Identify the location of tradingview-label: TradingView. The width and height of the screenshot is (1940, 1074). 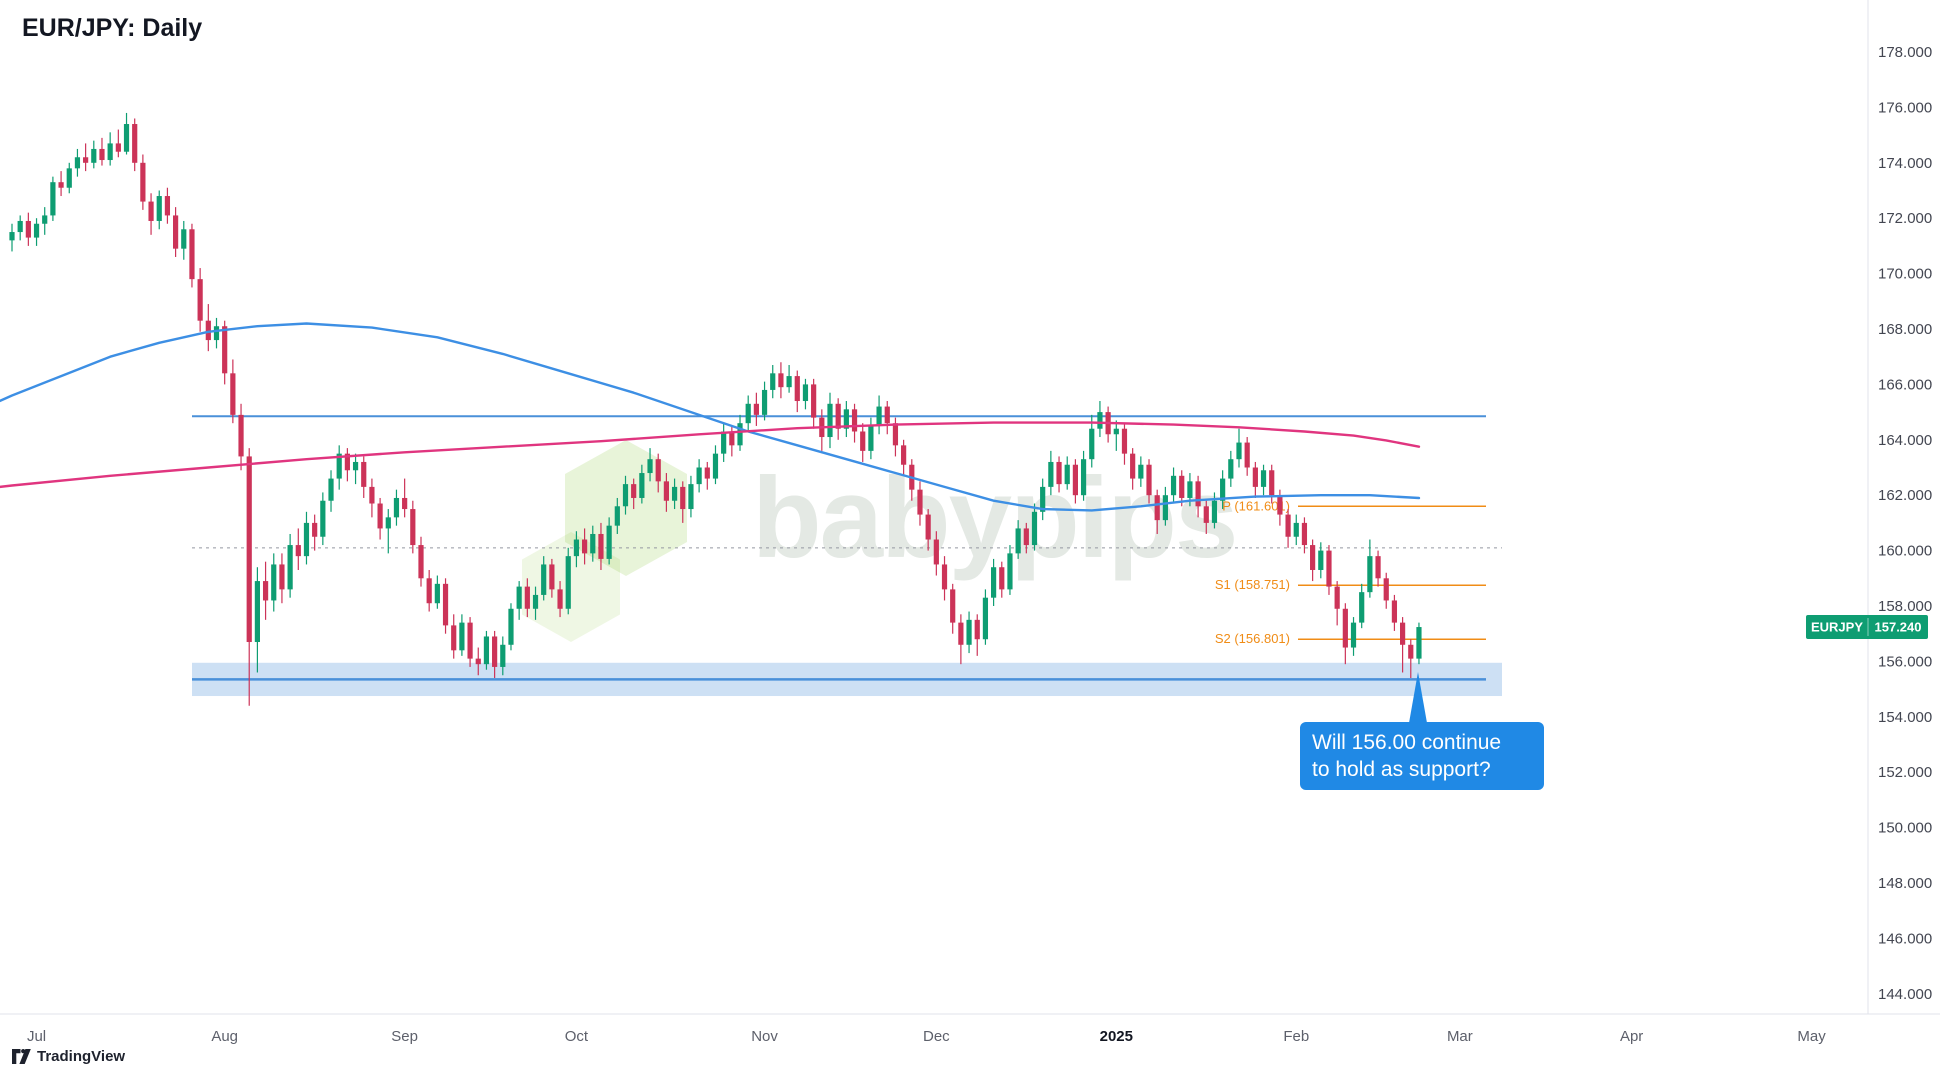
(81, 1056).